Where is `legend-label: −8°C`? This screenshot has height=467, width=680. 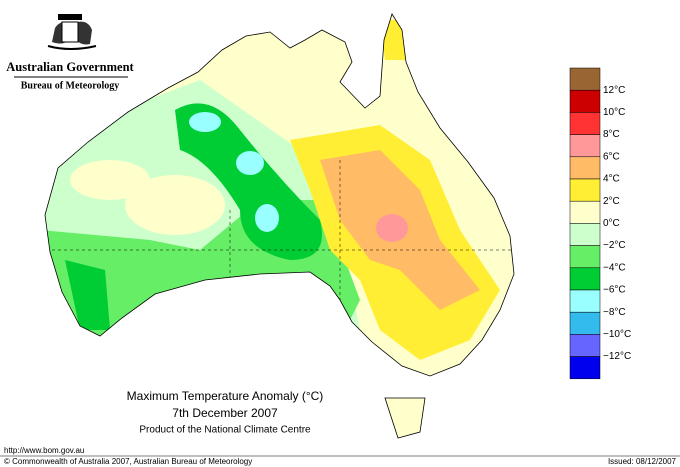 legend-label: −8°C is located at coordinates (614, 312).